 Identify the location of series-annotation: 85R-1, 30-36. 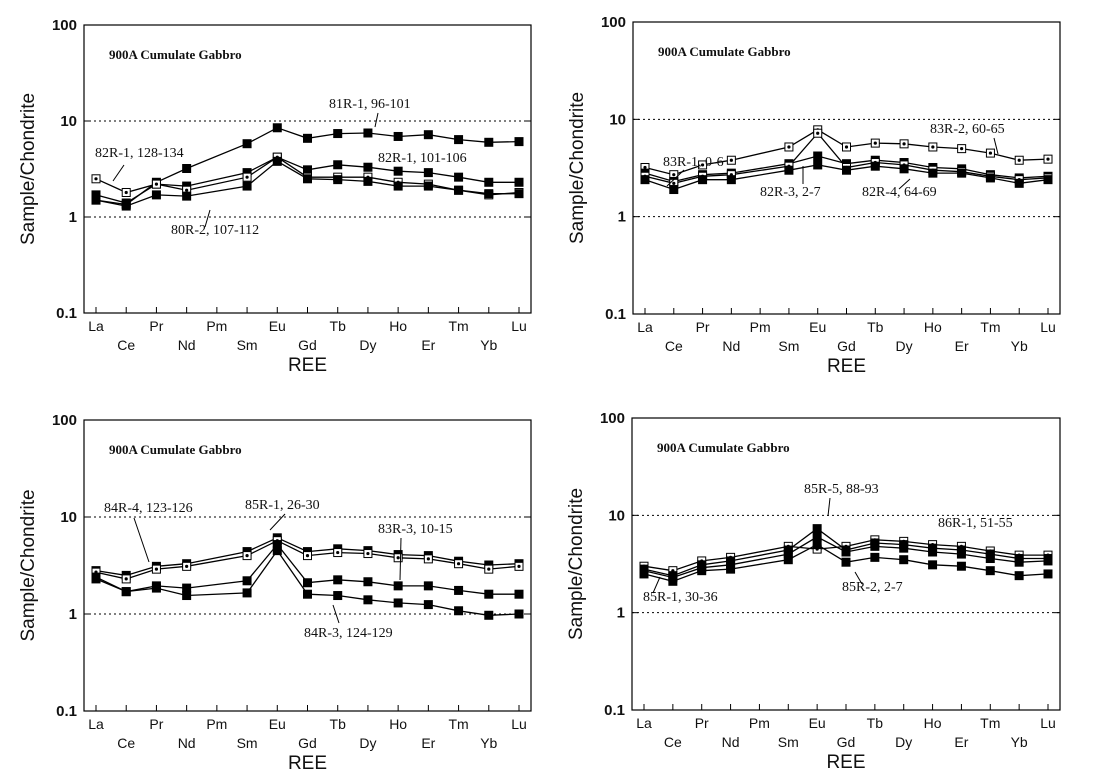
(680, 597).